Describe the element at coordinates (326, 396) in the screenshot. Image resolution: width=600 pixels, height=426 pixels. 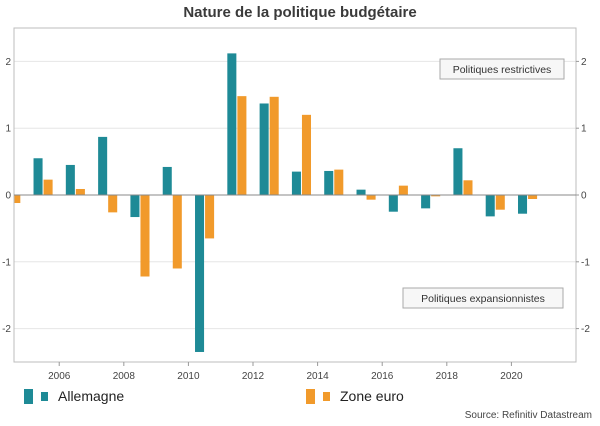
I see `legend-swatch-small-zone-euro` at that location.